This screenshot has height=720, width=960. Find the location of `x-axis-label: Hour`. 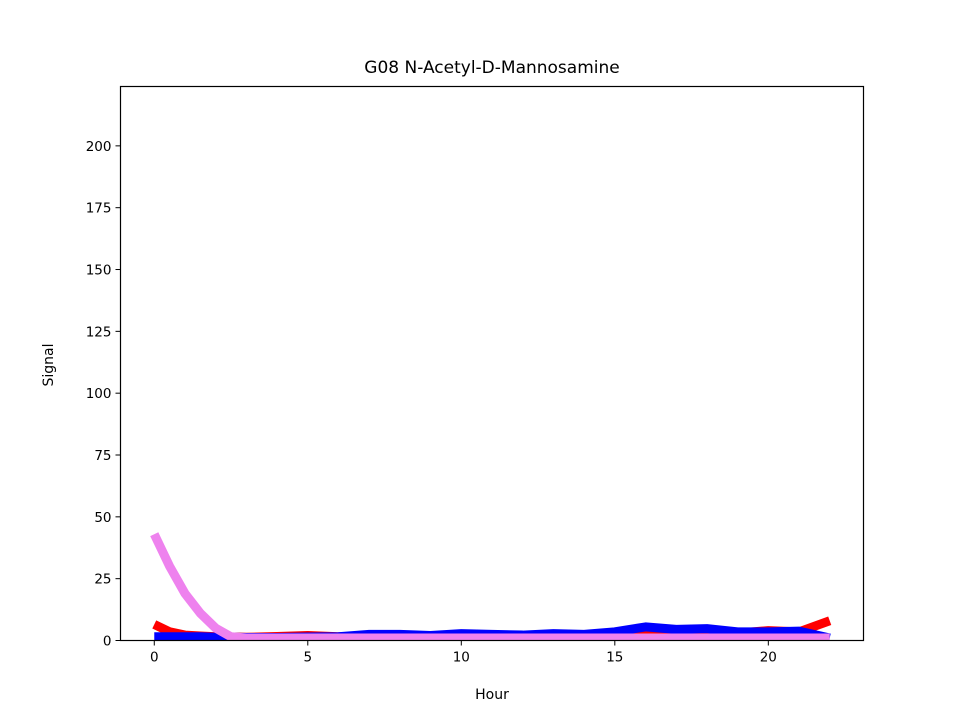

x-axis-label: Hour is located at coordinates (492, 695).